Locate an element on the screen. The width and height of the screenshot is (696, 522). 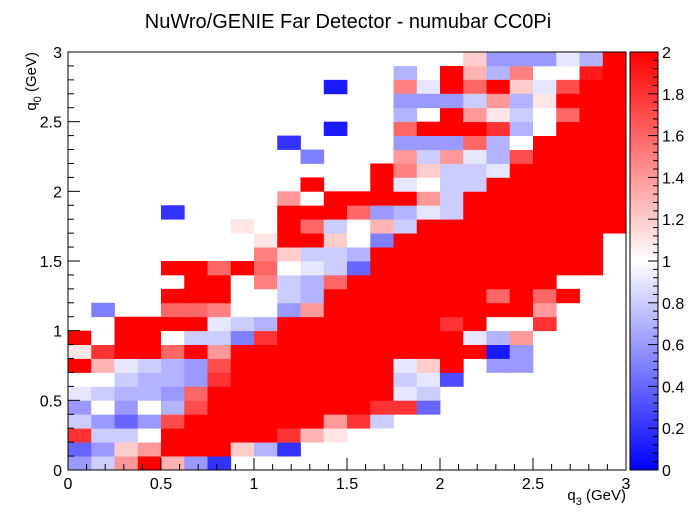
x-tick-label: 0 is located at coordinates (68, 484).